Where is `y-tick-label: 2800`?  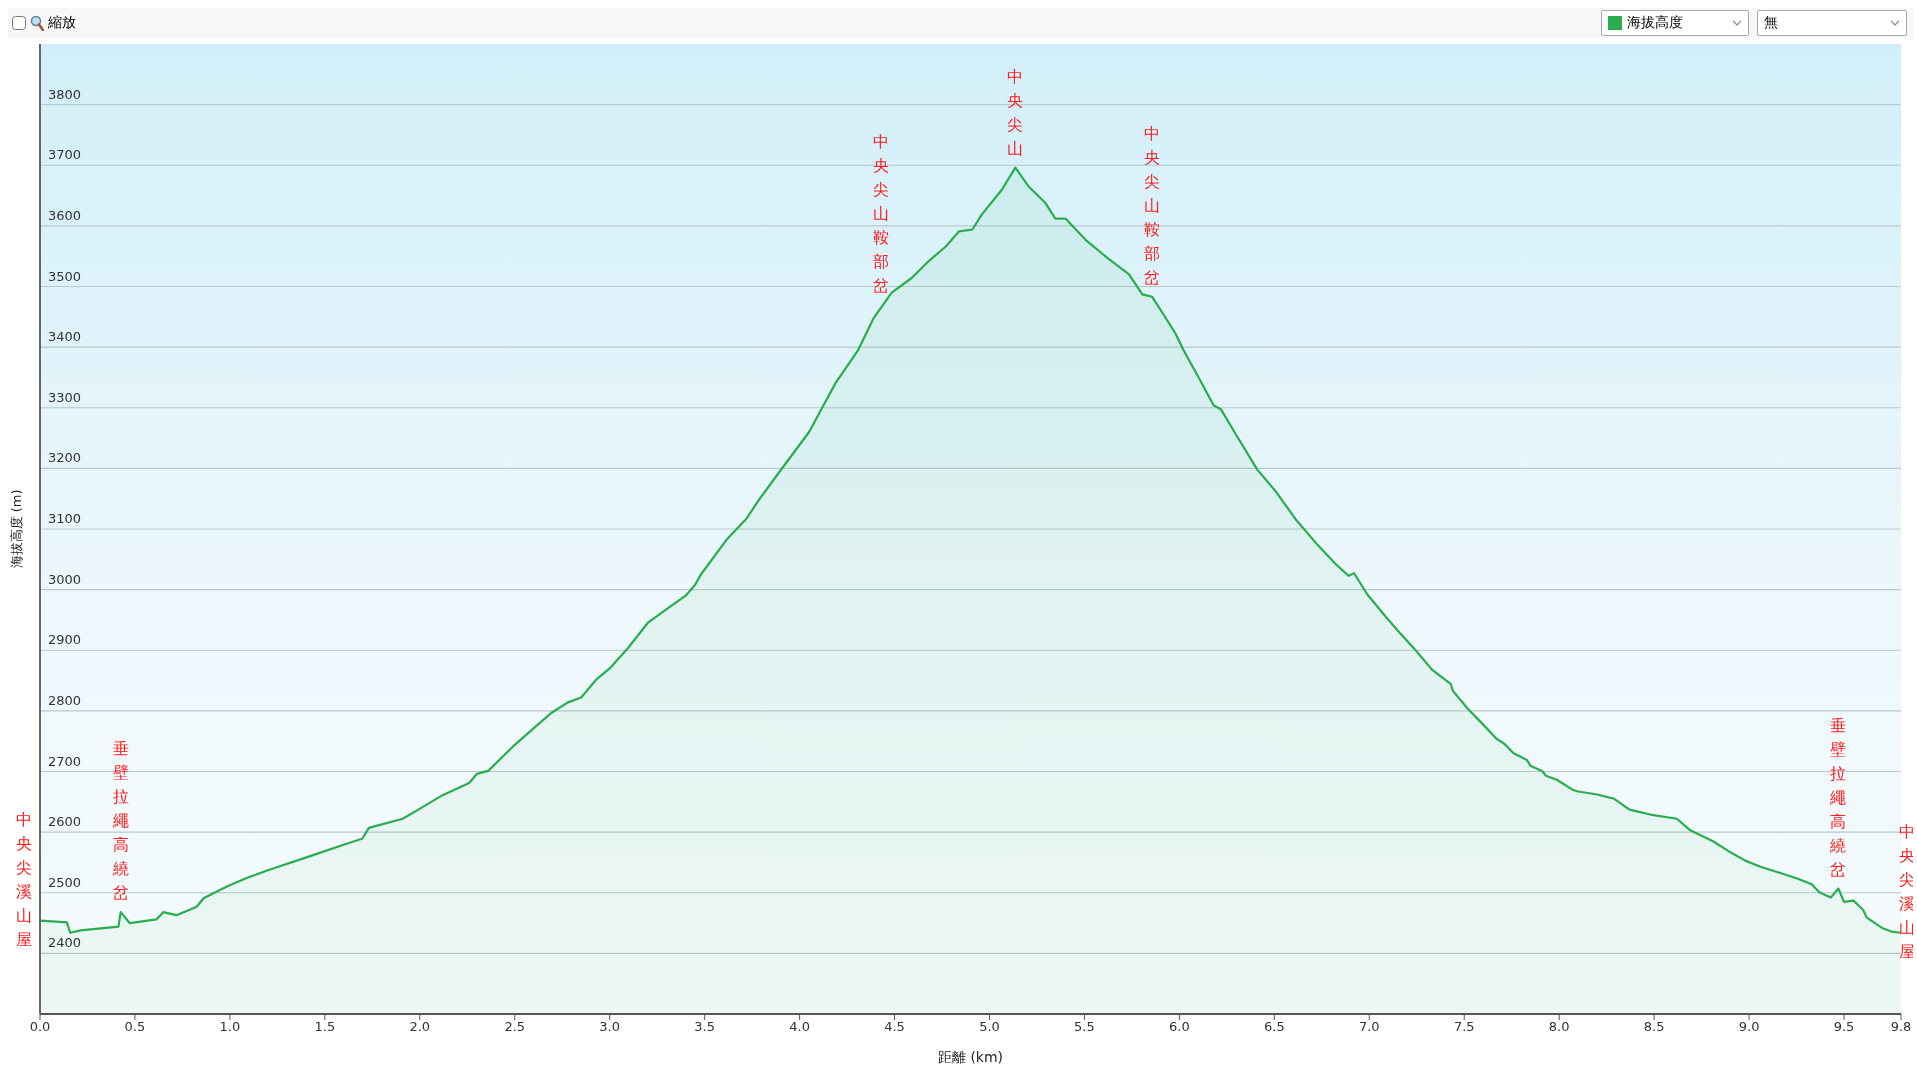
y-tick-label: 2800 is located at coordinates (65, 700).